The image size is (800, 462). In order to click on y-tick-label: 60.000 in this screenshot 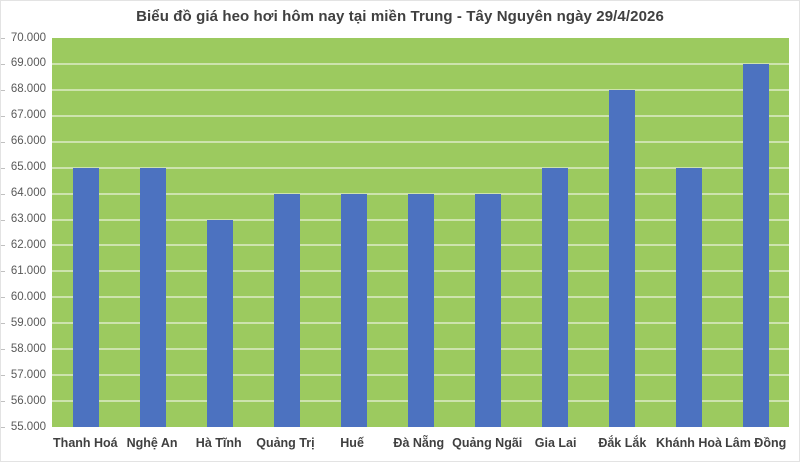, I will do `click(28, 296)`.